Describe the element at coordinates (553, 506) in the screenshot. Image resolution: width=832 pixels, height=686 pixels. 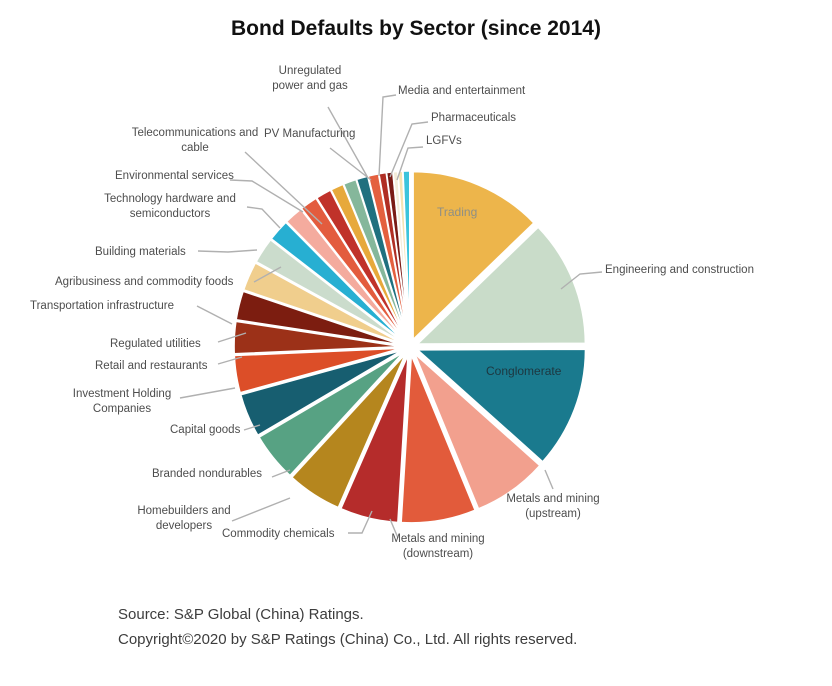
I see `slice-label-metals-and-mining-upstream: Metals and mining (upstream)` at that location.